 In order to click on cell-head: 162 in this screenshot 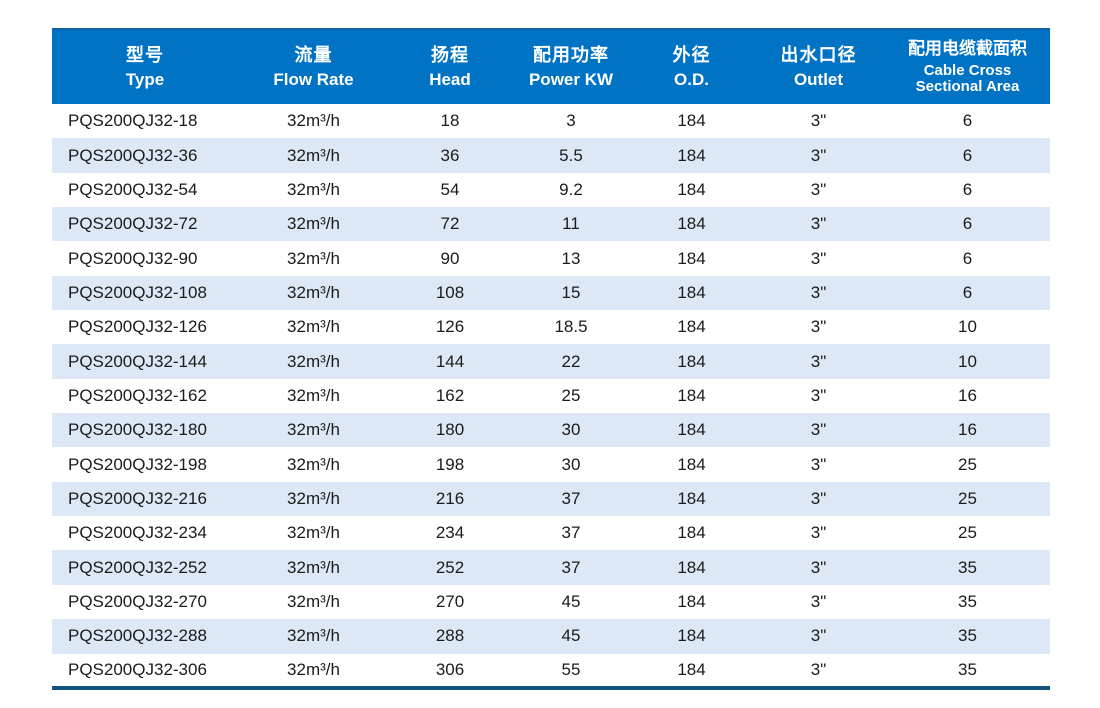, I will do `click(450, 395)`.